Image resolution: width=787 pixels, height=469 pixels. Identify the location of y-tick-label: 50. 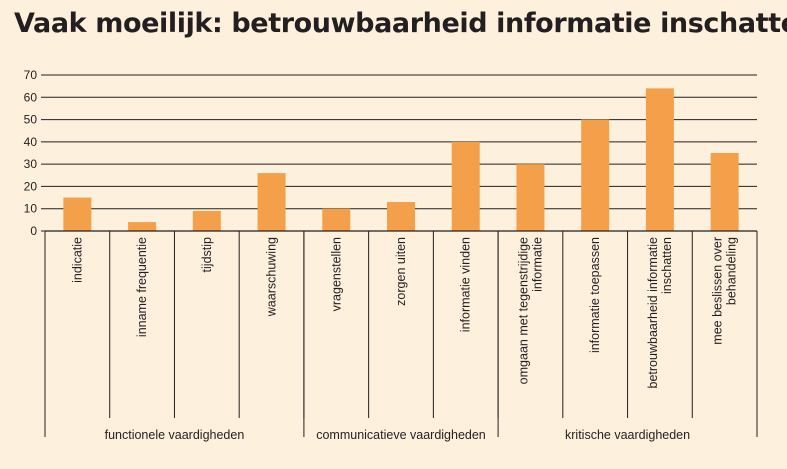
(31, 120).